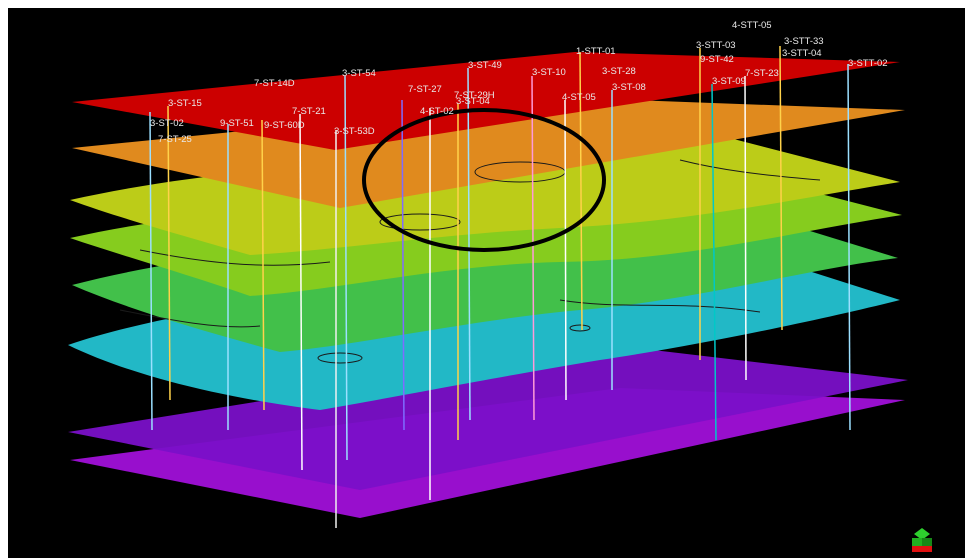  What do you see at coordinates (284, 125) in the screenshot?
I see `well-label-9-ST-60D: 9-ST-60D` at bounding box center [284, 125].